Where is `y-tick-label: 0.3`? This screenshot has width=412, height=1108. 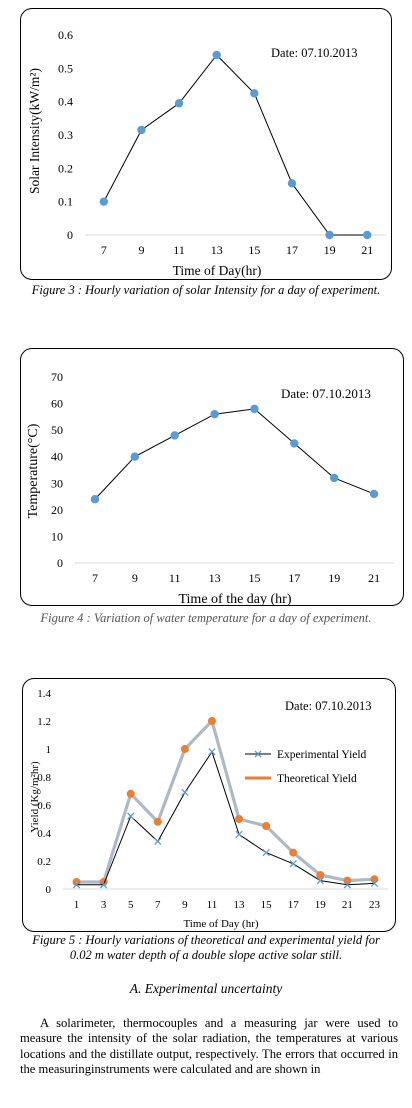 y-tick-label: 0.3 is located at coordinates (65, 135).